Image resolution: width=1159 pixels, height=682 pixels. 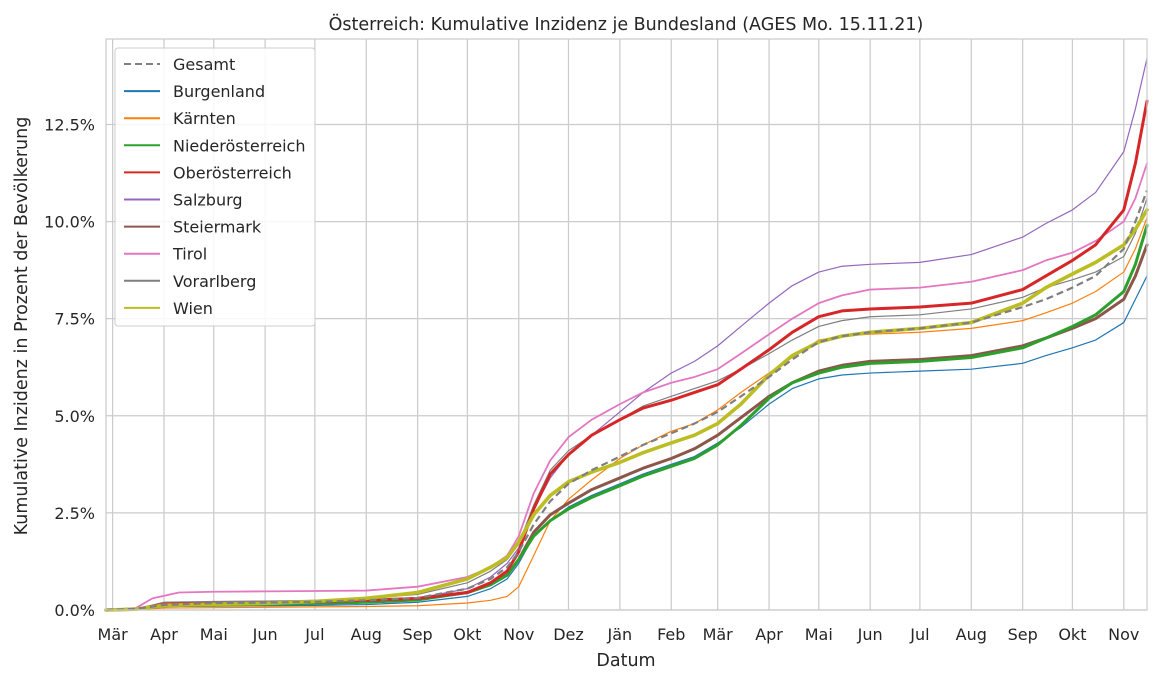 I want to click on y-tick-label: 7.5%, so click(x=74, y=319).